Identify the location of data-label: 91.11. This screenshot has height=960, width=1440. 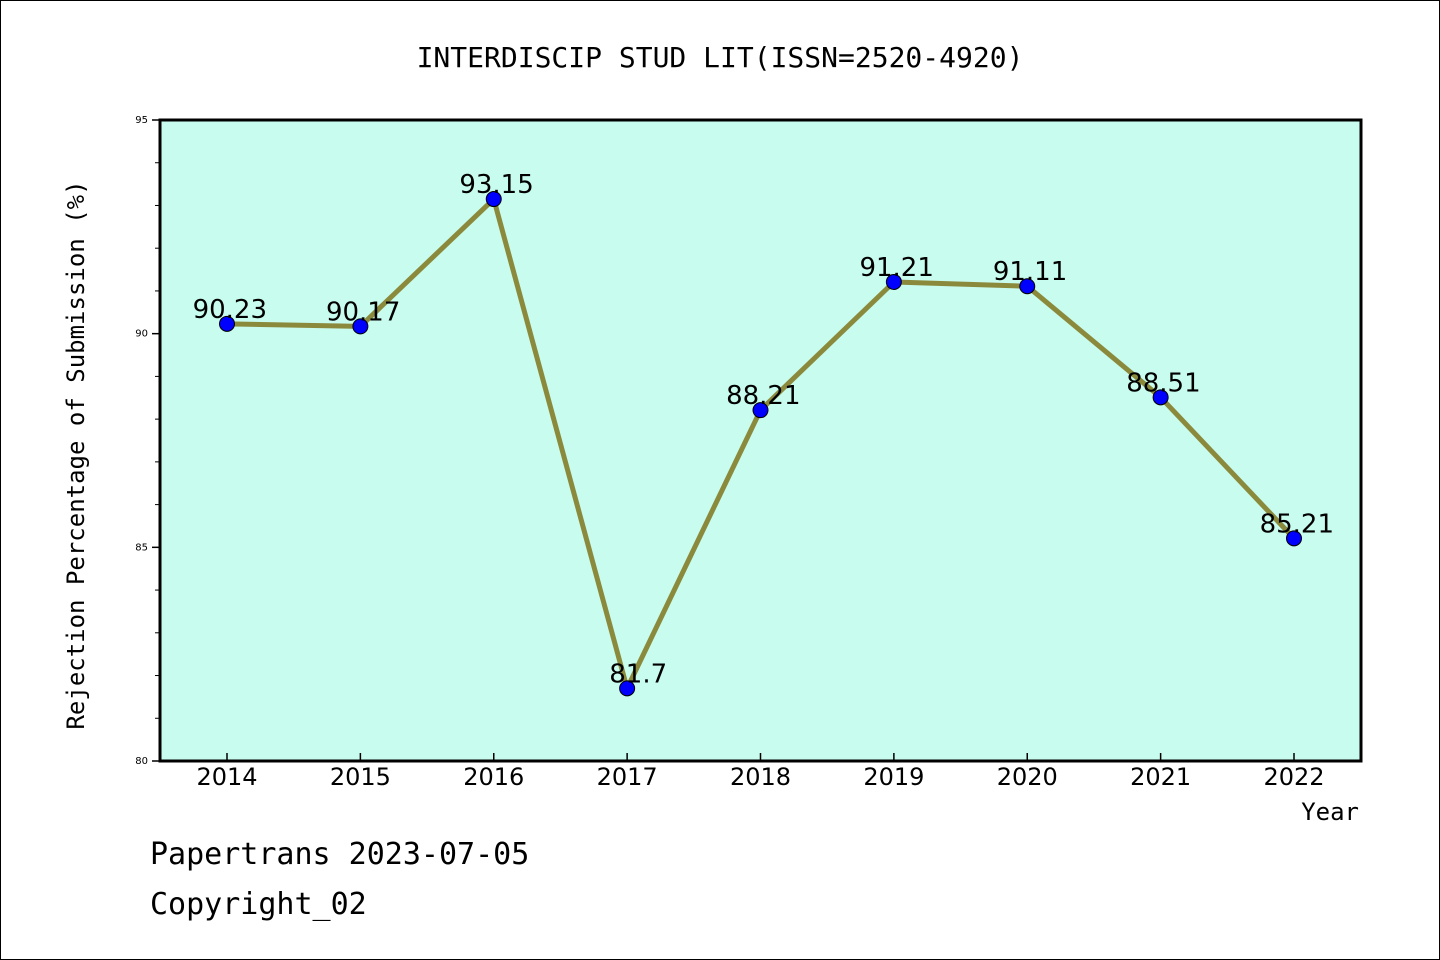
(1030, 272).